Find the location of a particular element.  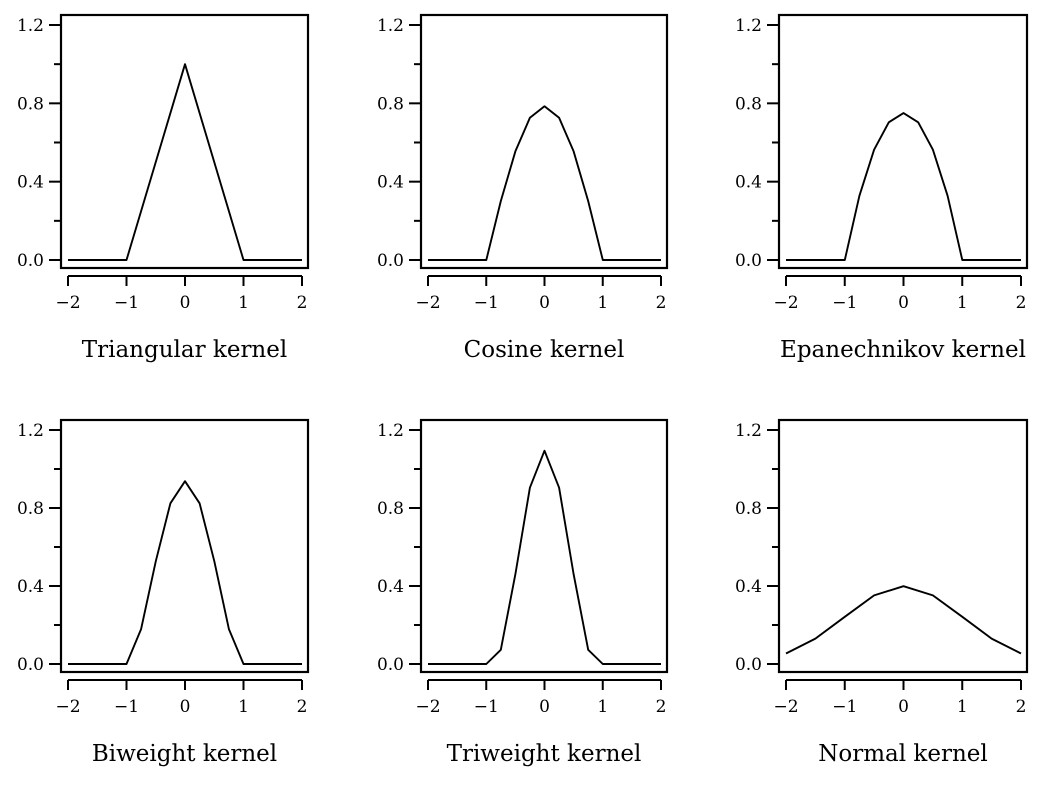

panel-6: 0.0 0.4 0.8 1.2 −2 −1 0 1 2 Normal kernel is located at coordinates (882, 592).